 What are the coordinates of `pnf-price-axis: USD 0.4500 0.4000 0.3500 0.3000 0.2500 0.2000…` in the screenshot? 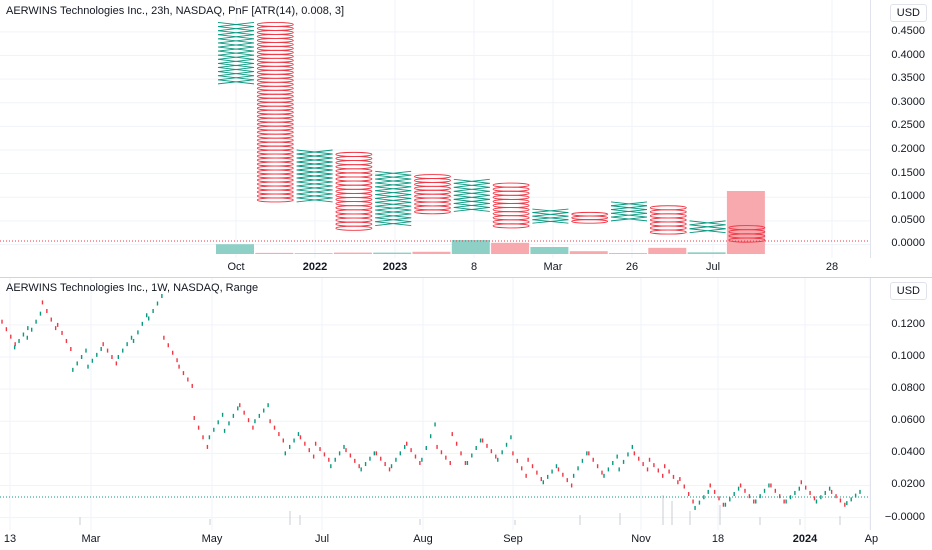 It's located at (901, 129).